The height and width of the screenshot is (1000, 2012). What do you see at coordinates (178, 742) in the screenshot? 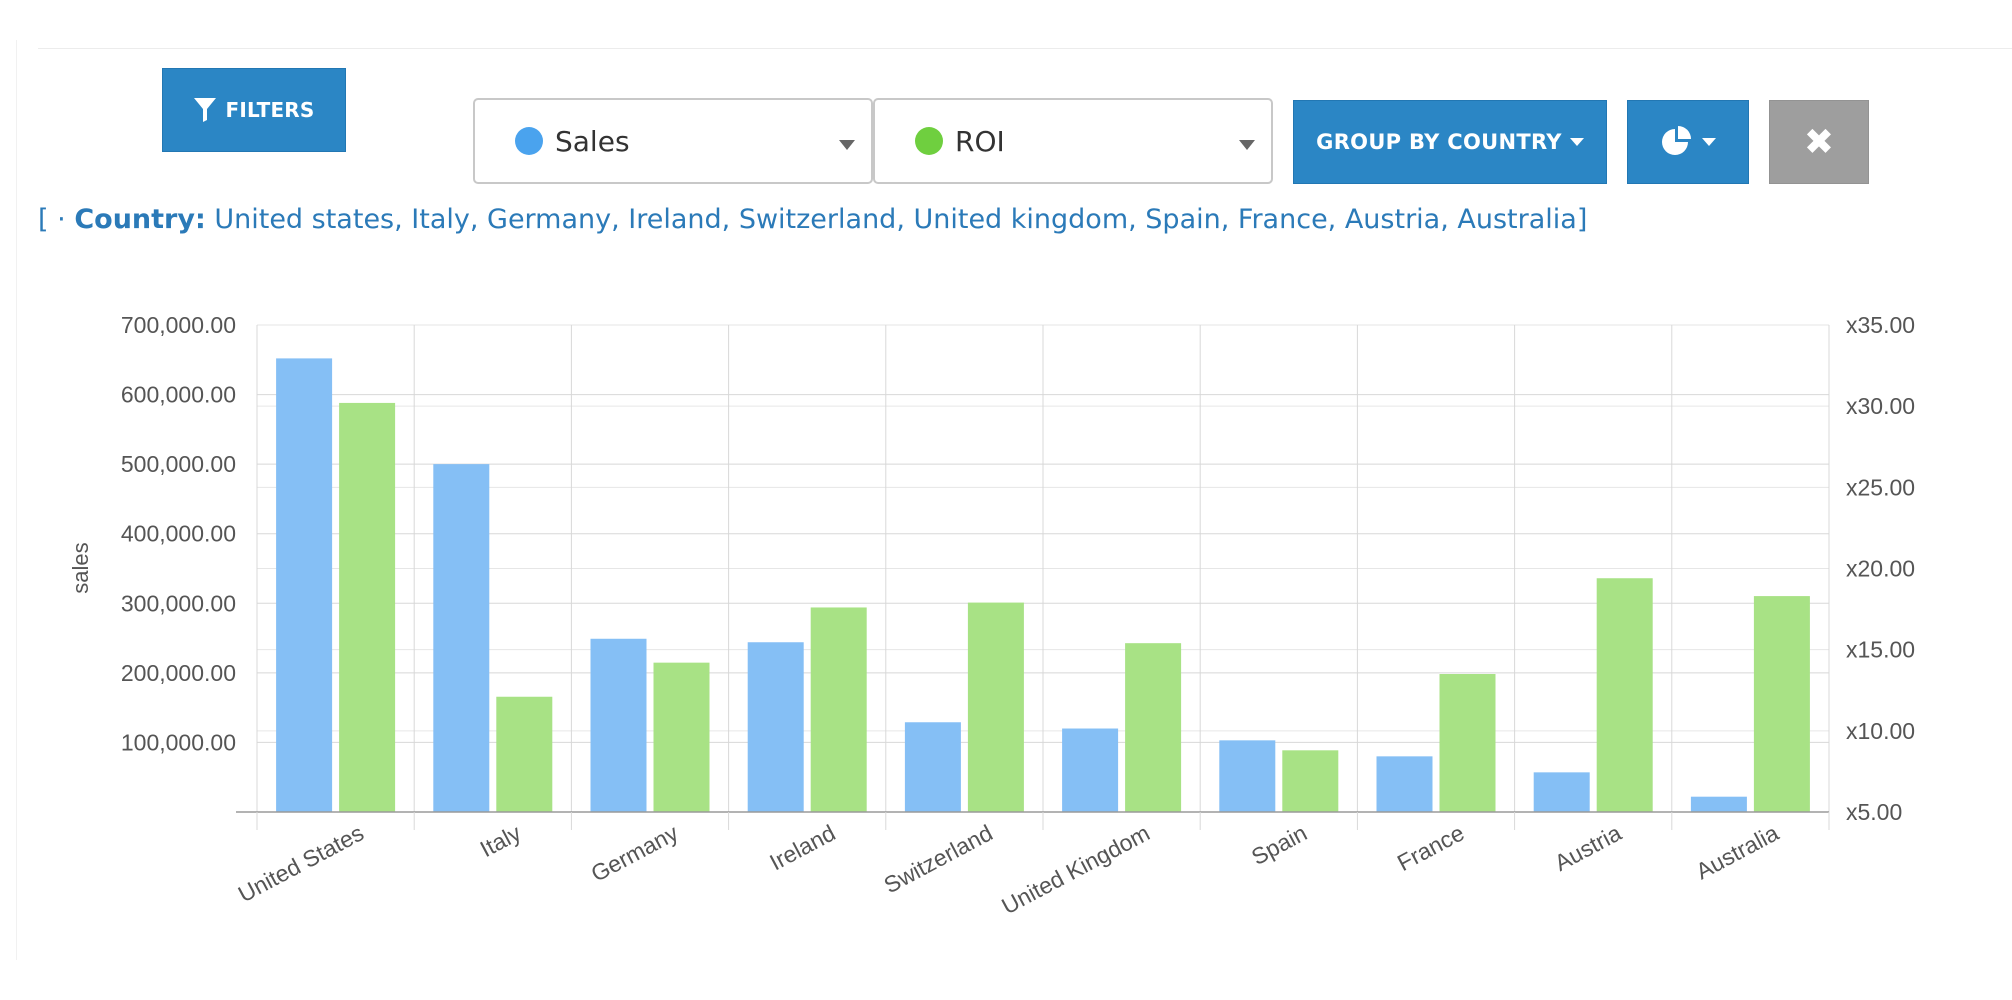
I see `y-left-tick-label-0: 100,000.00` at bounding box center [178, 742].